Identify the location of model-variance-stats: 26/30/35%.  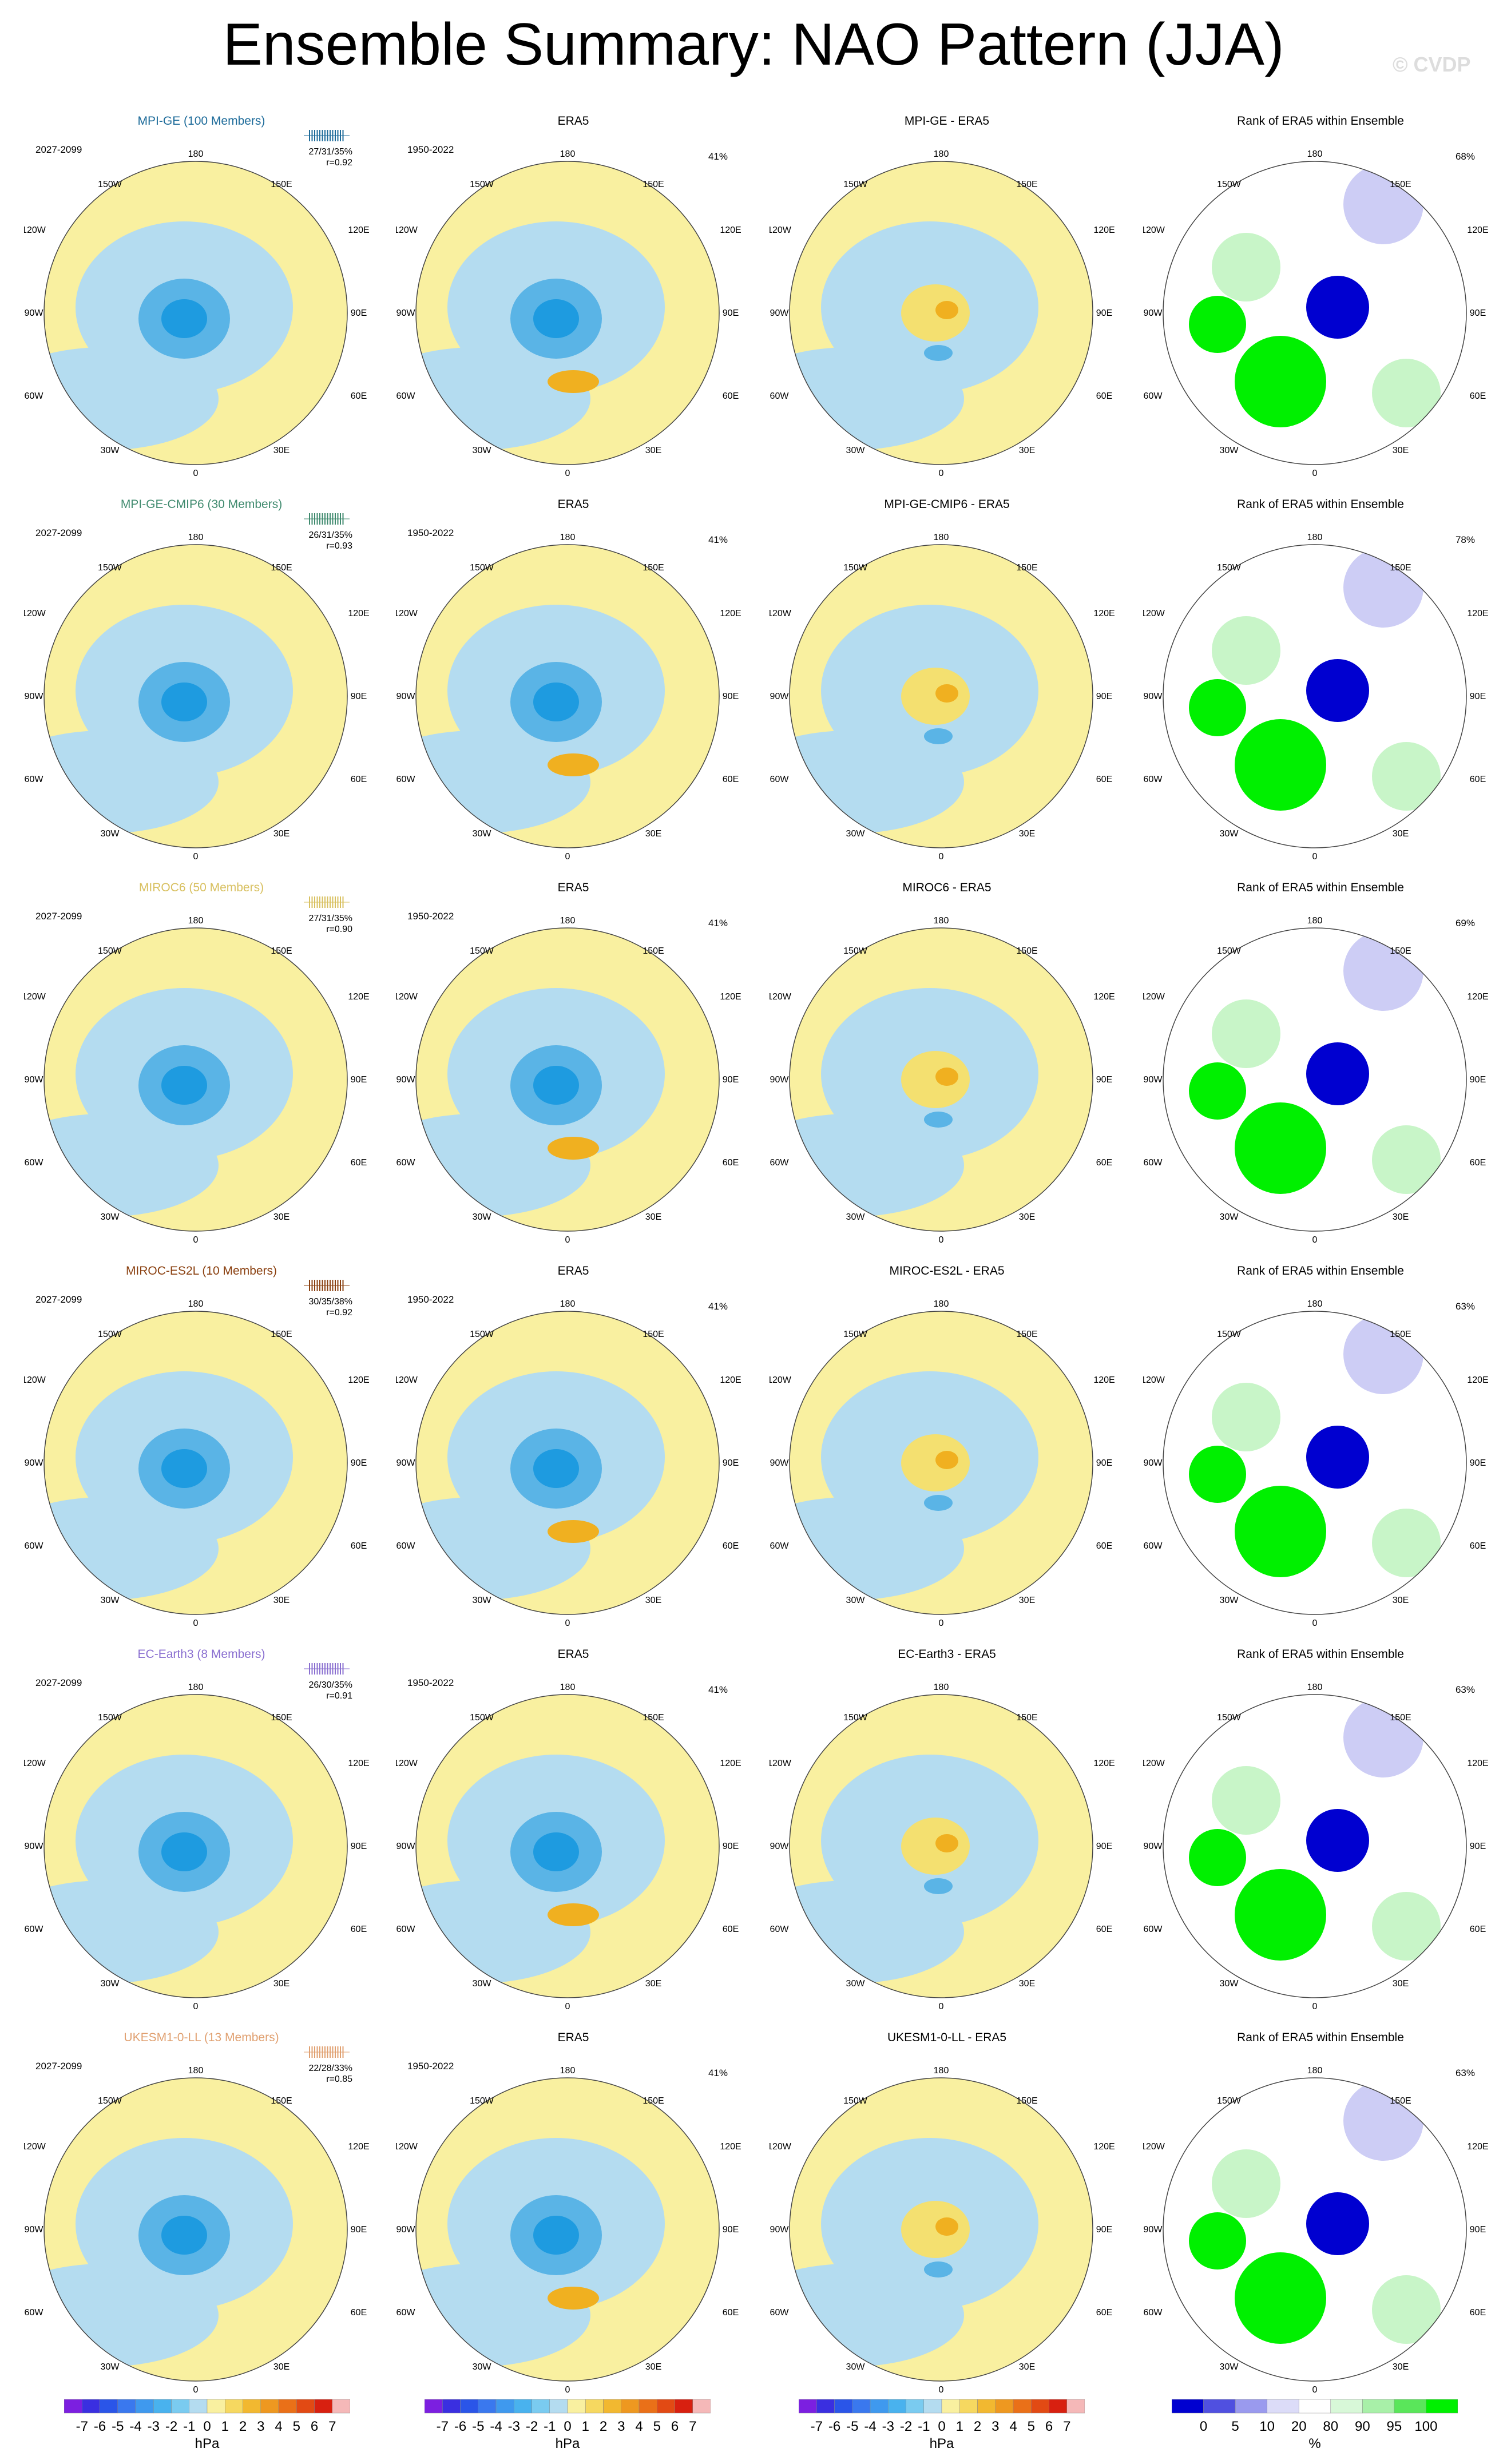
(330, 1685).